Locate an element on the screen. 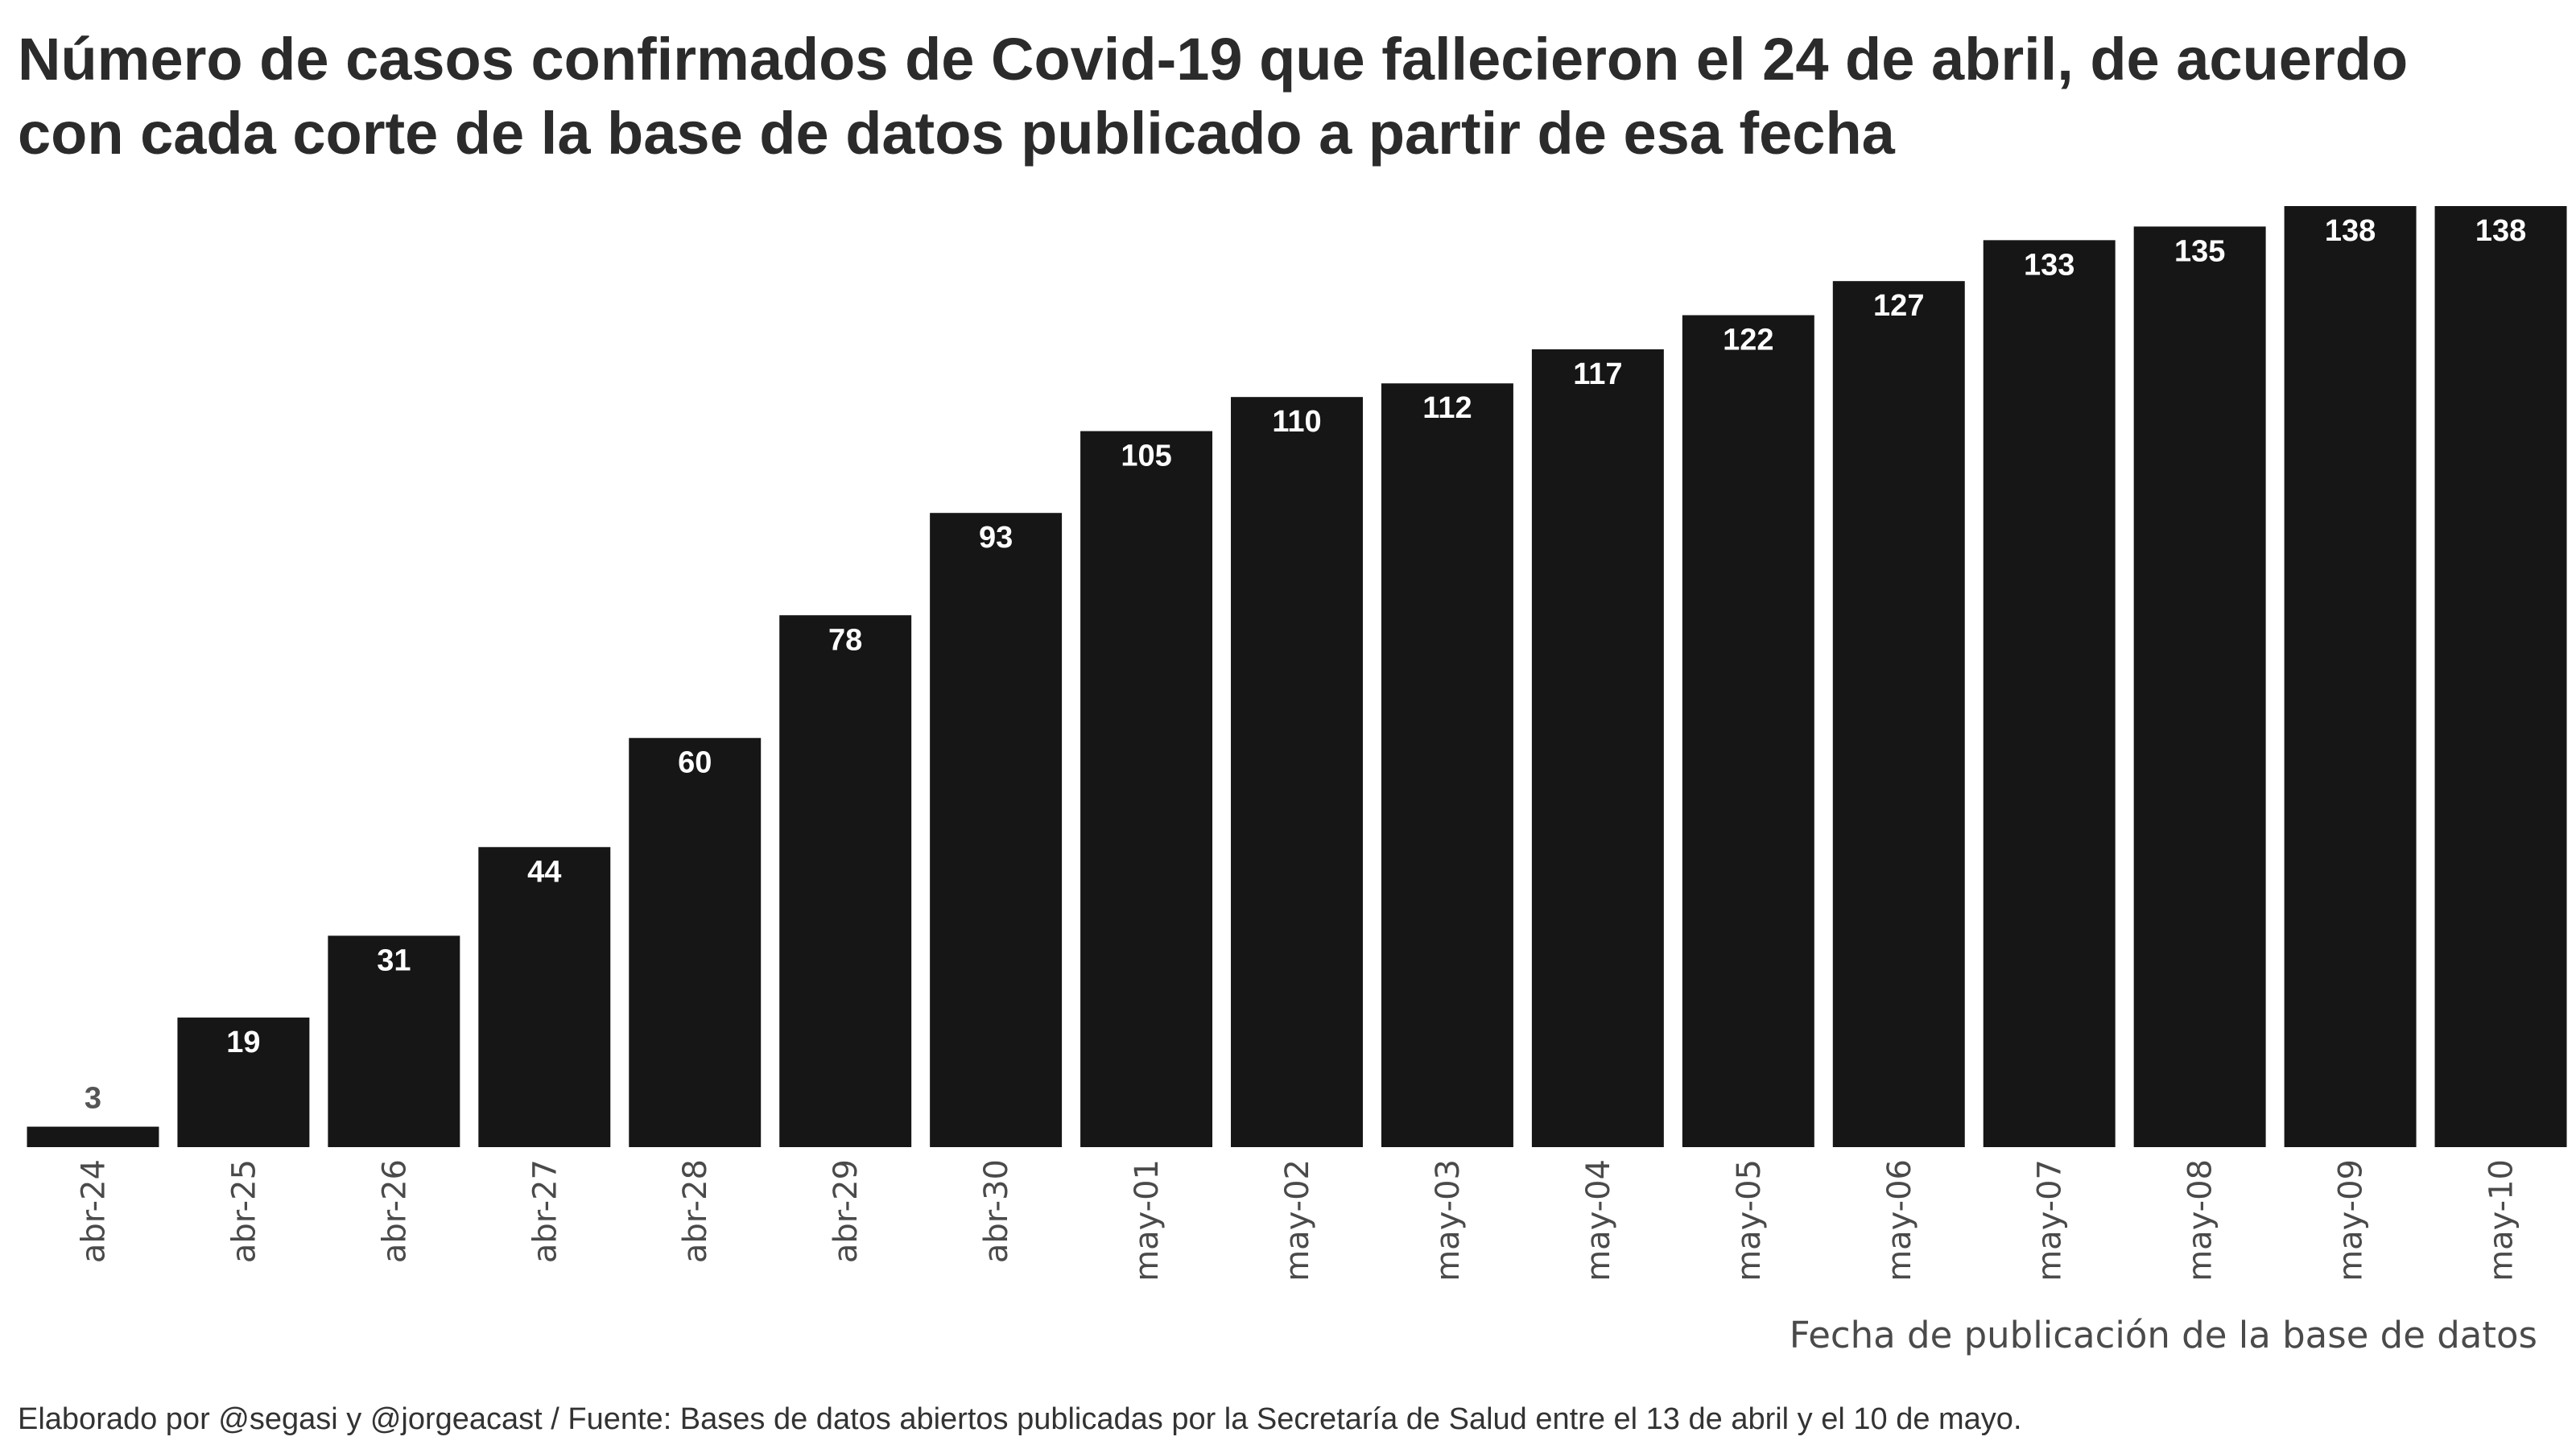 This screenshot has height=1449, width=2576. x-tick-label-may-03: may-03 is located at coordinates (1448, 1220).